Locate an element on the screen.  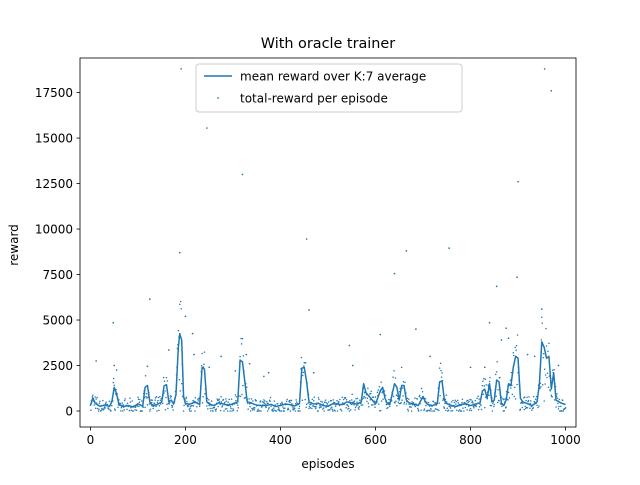
x-tick-label: 800 is located at coordinates (470, 440).